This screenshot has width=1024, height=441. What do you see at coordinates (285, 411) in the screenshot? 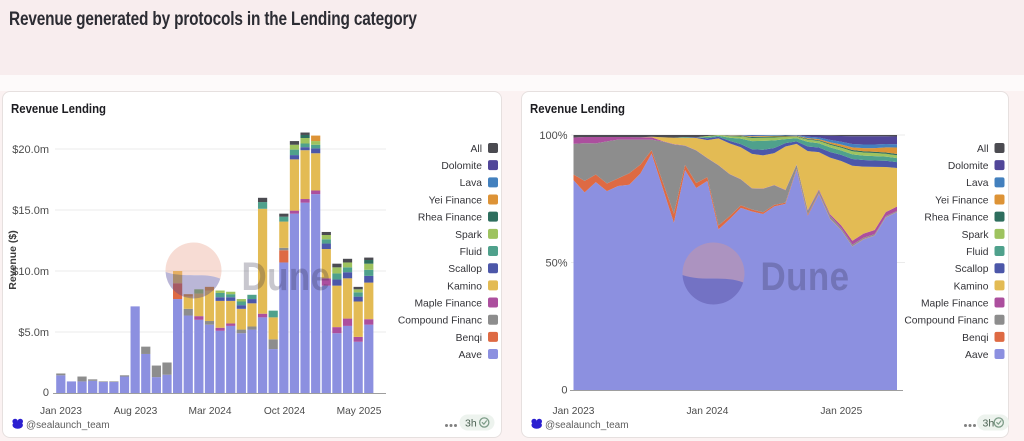
I see `svg-text: Oct 2024` at bounding box center [285, 411].